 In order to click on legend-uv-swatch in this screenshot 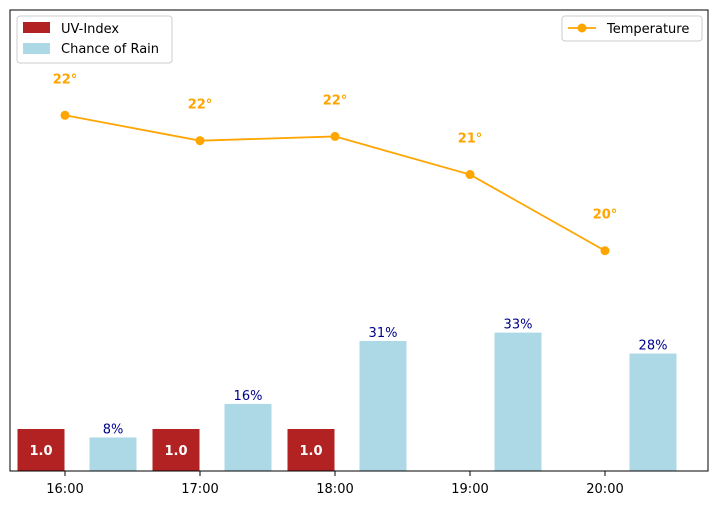, I will do `click(36, 27)`.